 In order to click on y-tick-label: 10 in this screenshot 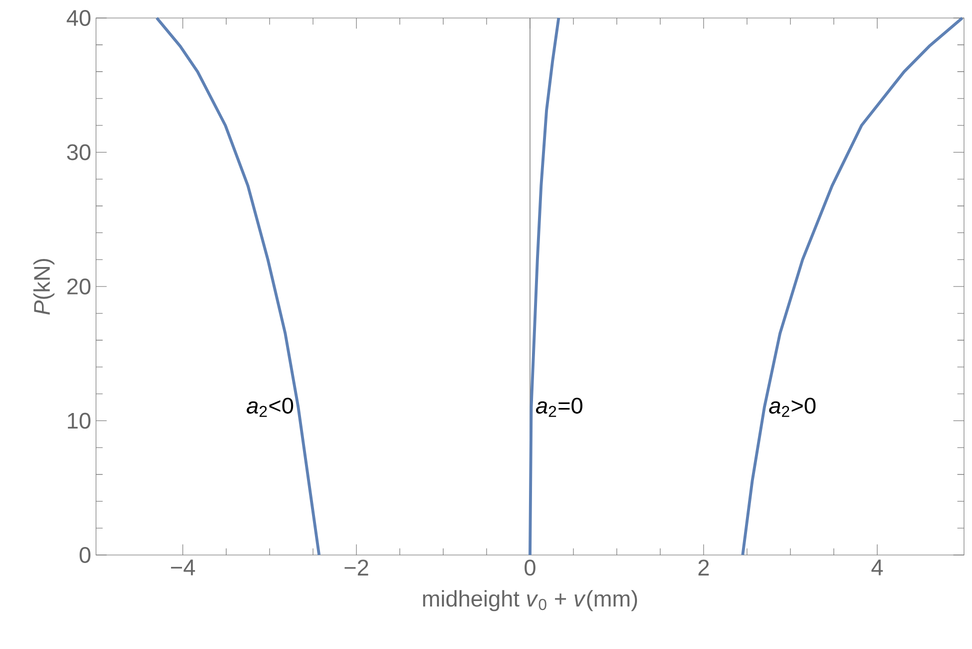, I will do `click(79, 420)`.